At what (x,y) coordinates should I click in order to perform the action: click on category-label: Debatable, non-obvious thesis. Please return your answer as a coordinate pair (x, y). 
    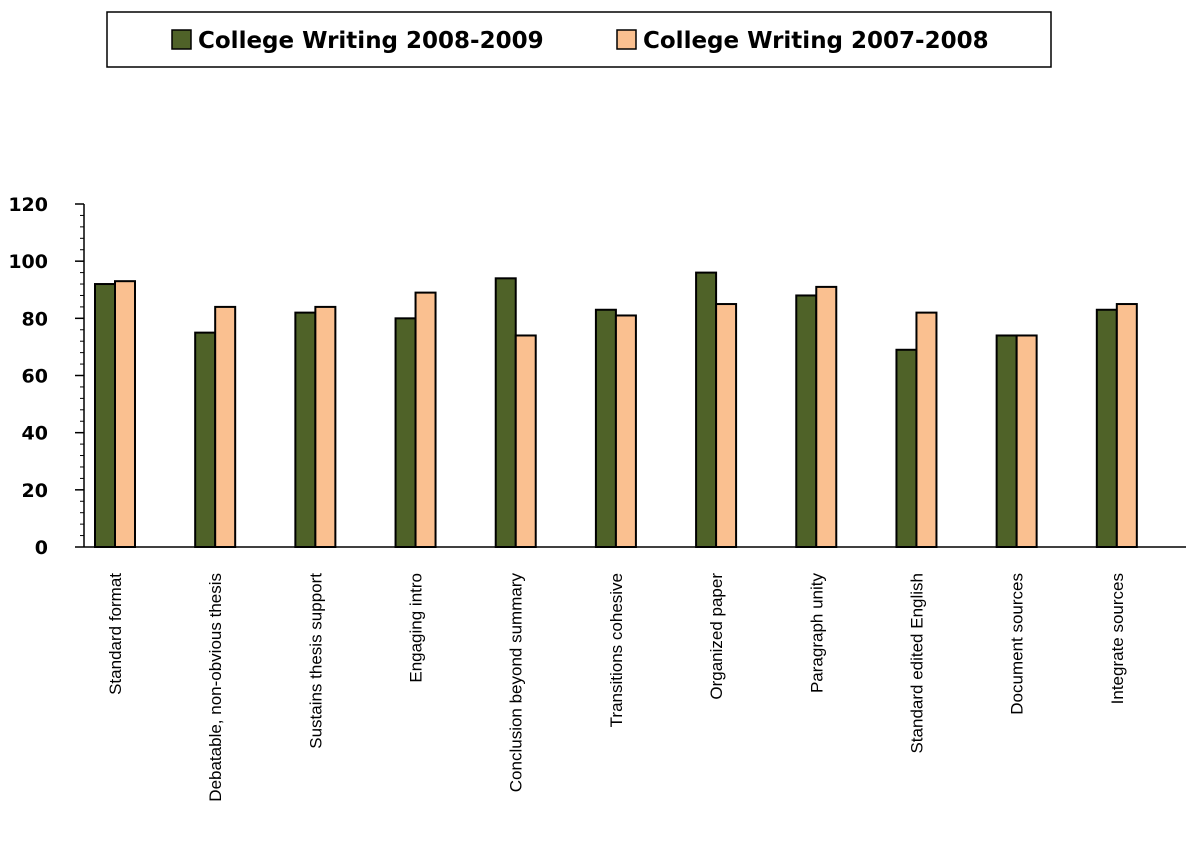
    Looking at the image, I should click on (215, 687).